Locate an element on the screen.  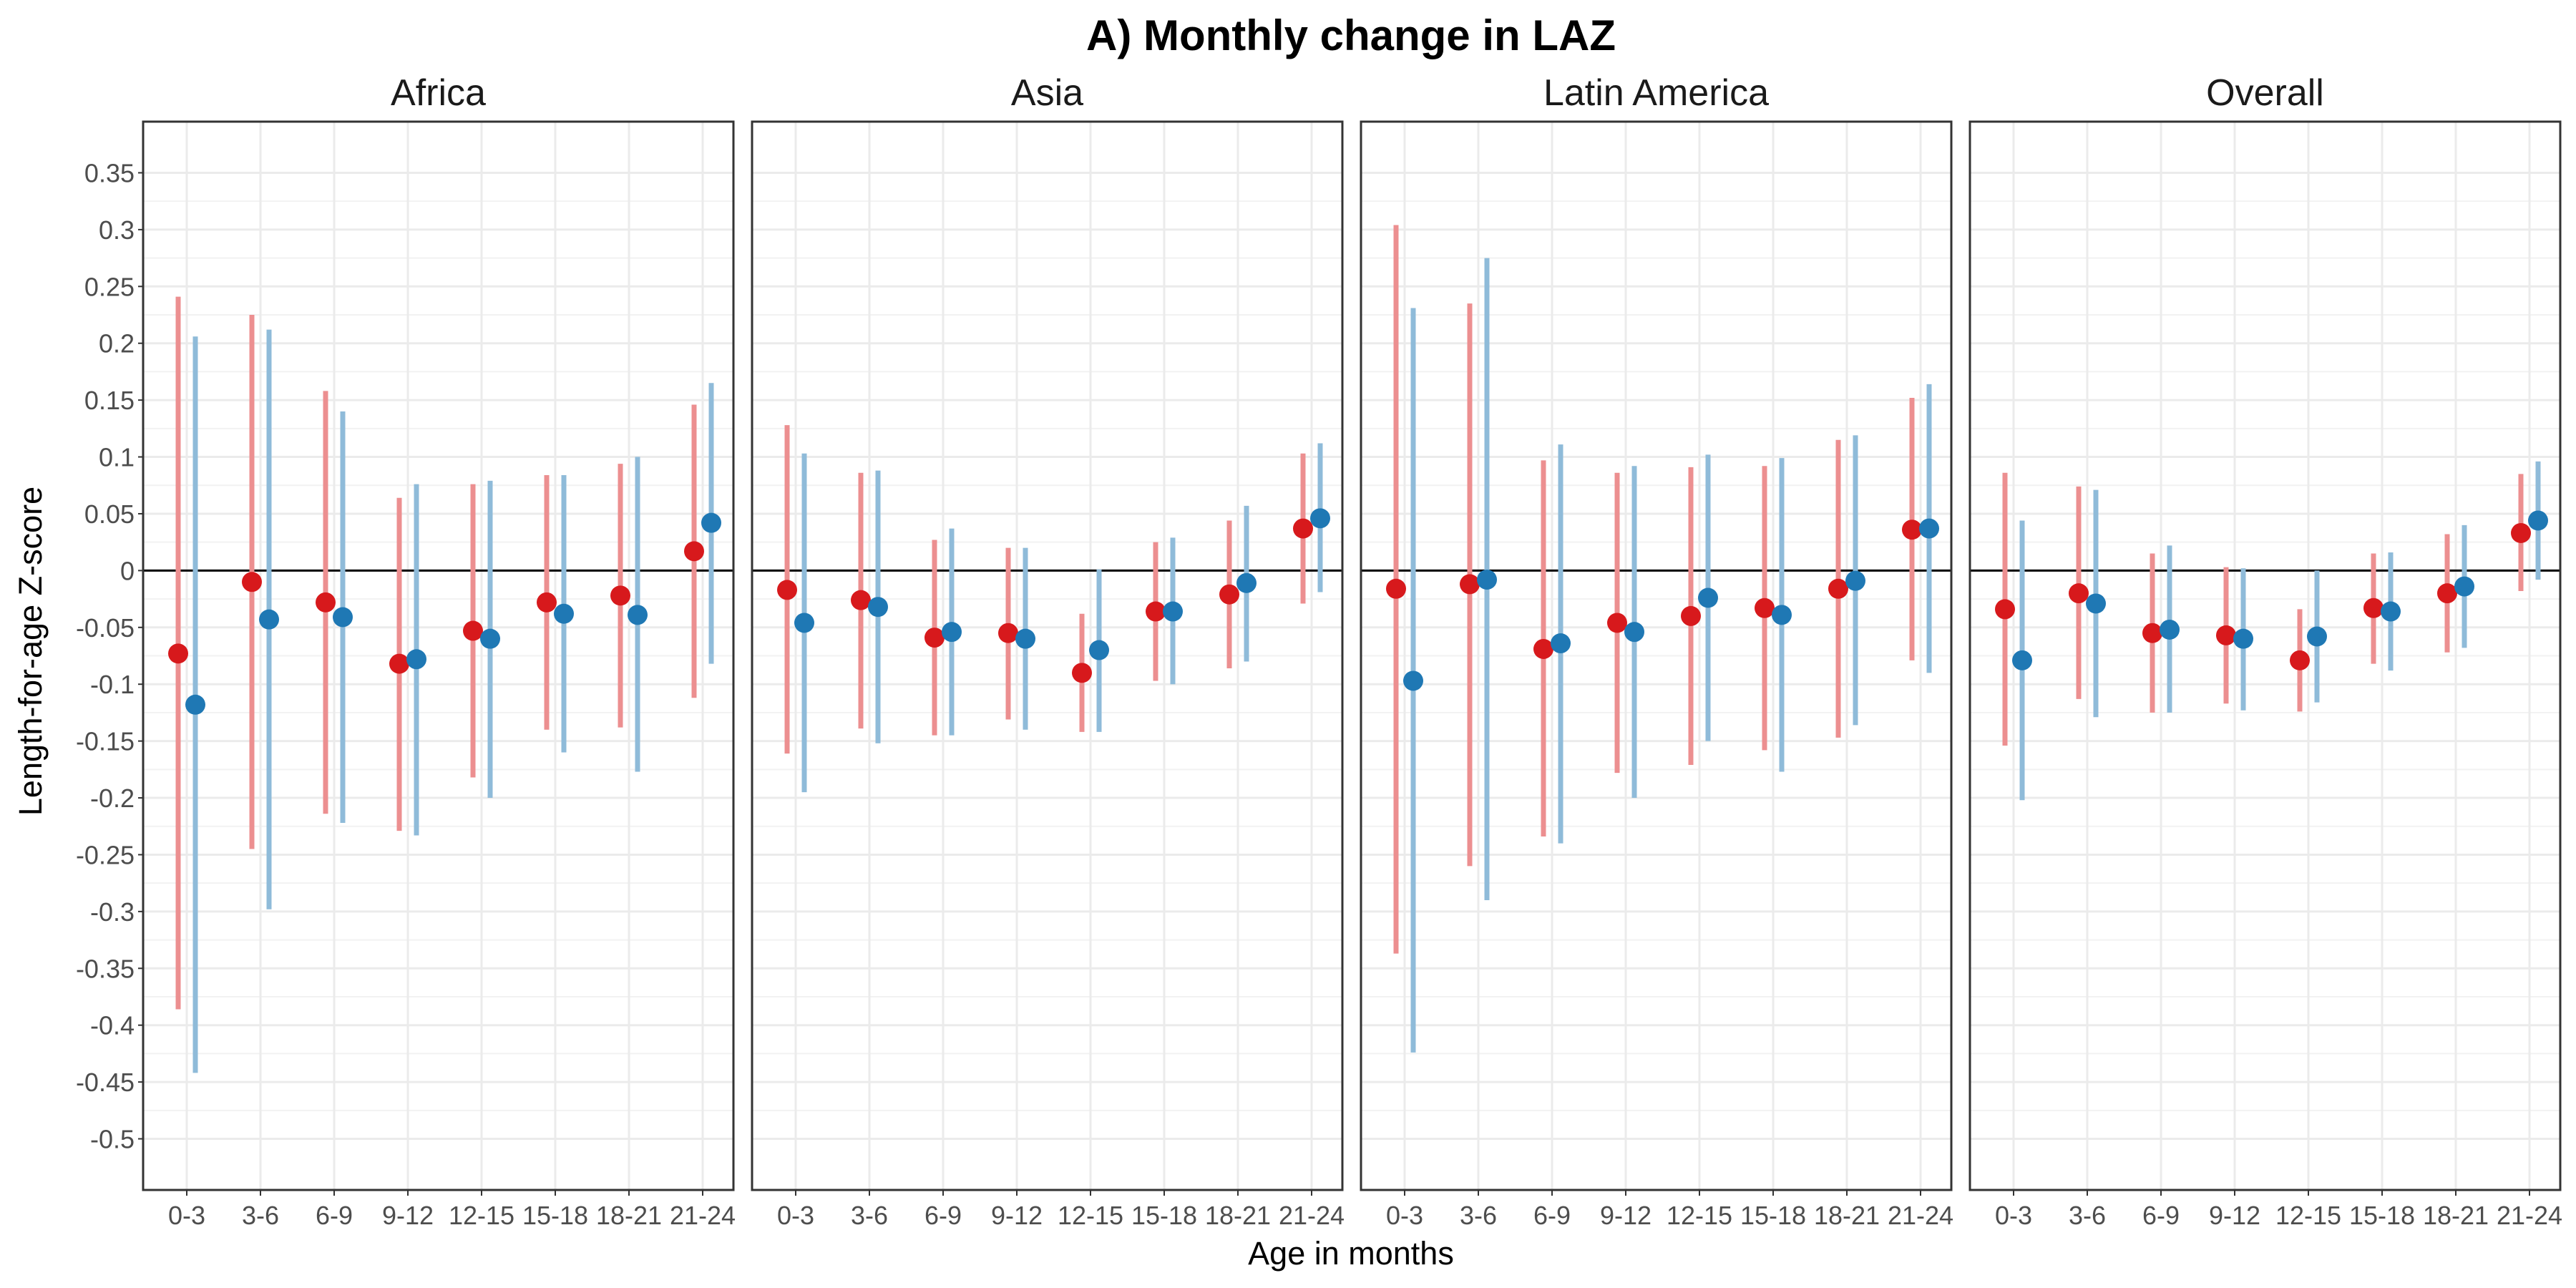
x-axis-title: Age in months is located at coordinates (1351, 1253).